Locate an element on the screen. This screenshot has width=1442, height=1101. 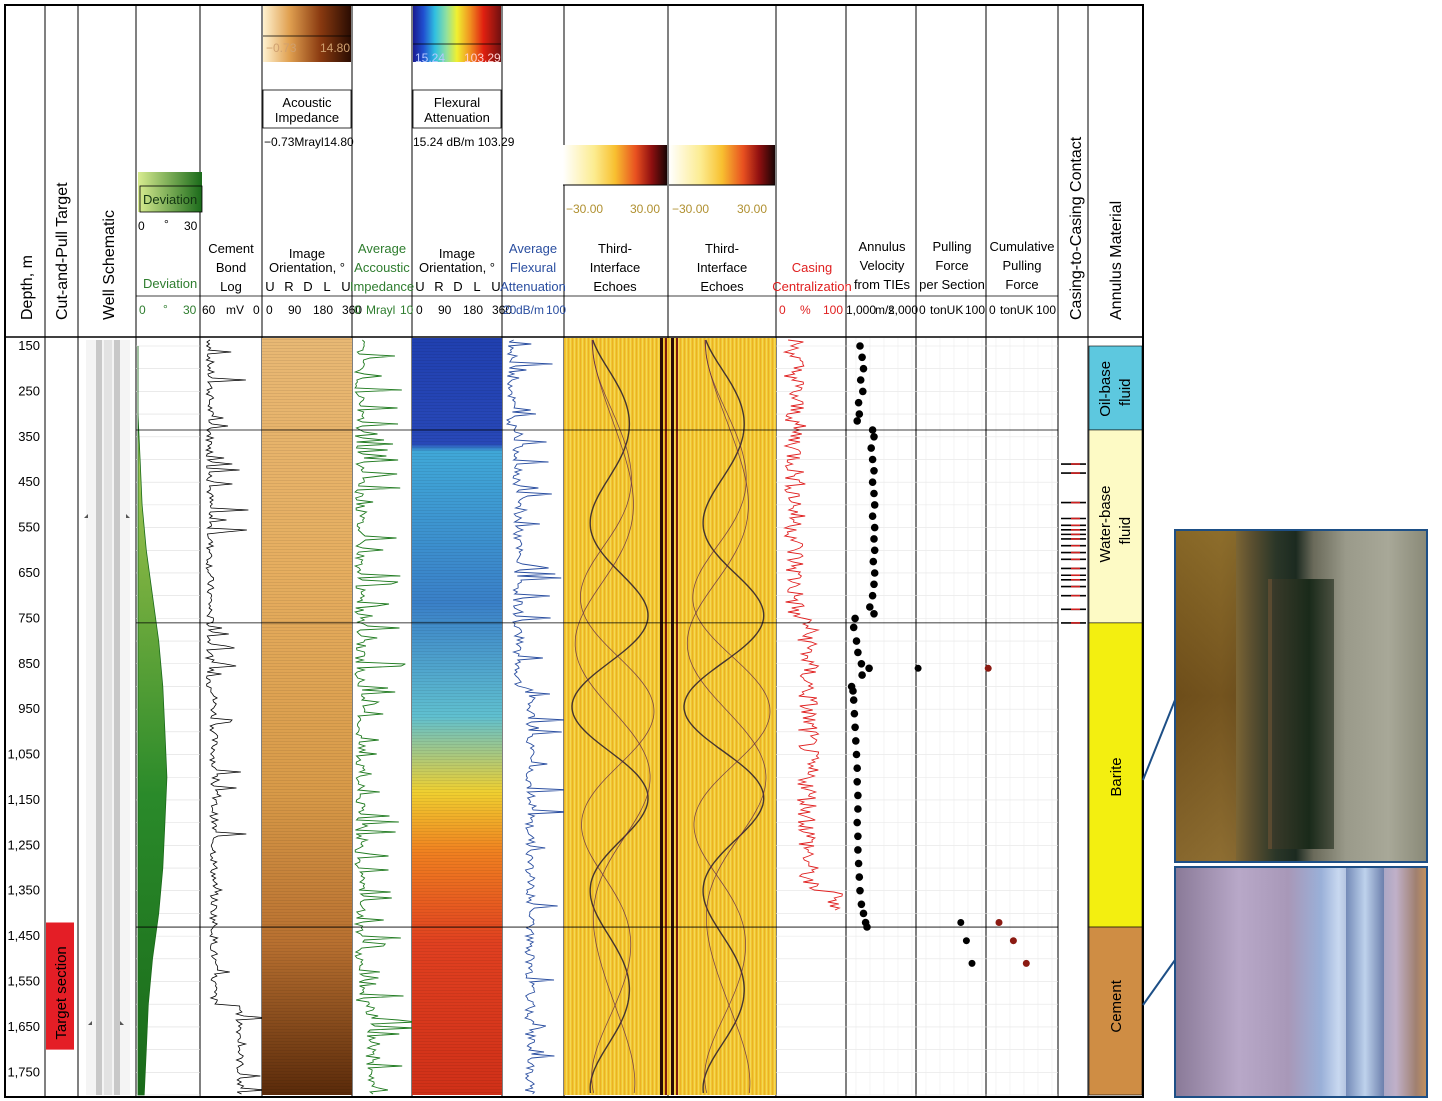
pulling-force-header: Pulling Force per Section 0 tonUK 100 is located at coordinates (952, 278).